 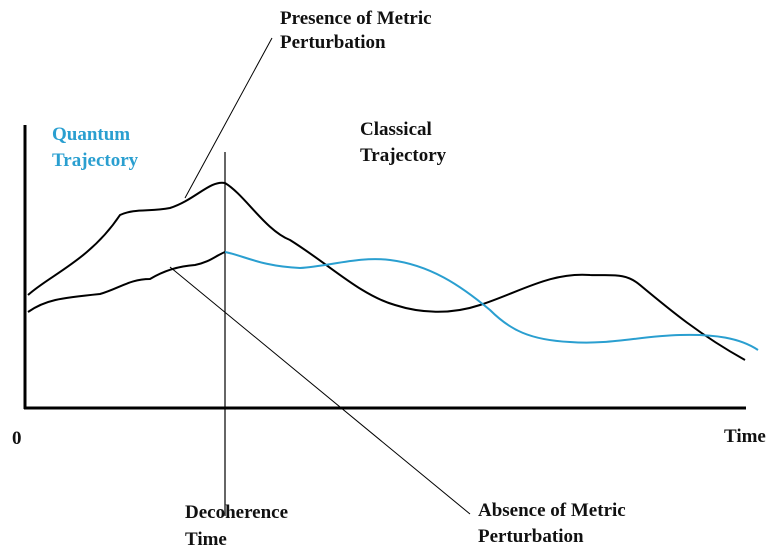 I want to click on decoherence-label: Time, so click(x=206, y=539).